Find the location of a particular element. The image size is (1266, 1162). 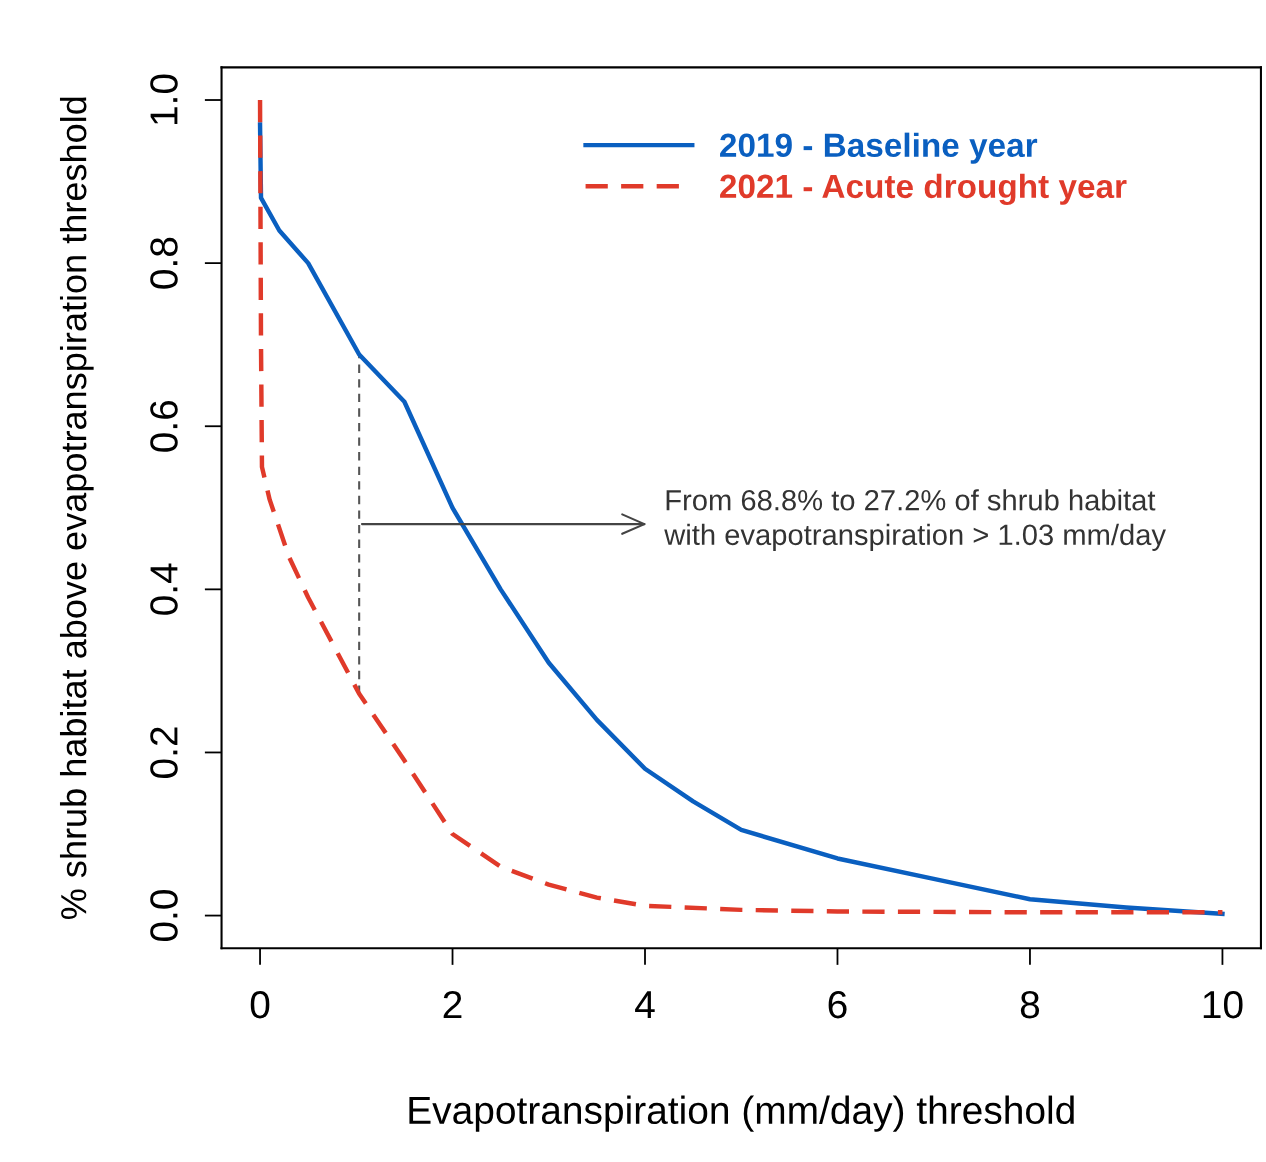

y-axis-title: % shrub habitat above evapotranspiration threshold is located at coordinates (76, 508).